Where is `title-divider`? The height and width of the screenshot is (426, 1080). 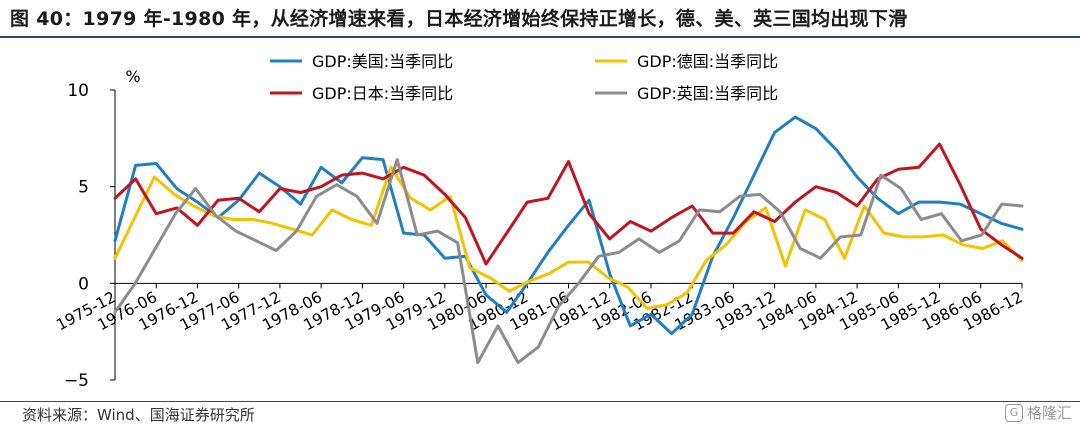 title-divider is located at coordinates (540, 37).